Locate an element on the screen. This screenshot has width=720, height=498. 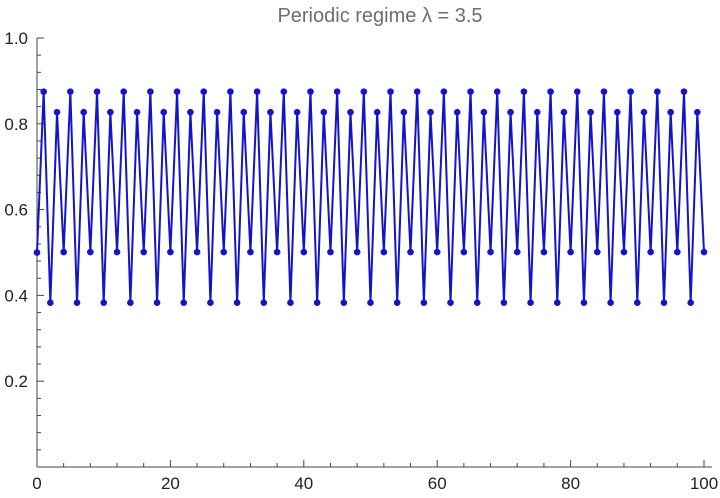
chart-title: Periodic regime λ = 3.5 is located at coordinates (379, 16).